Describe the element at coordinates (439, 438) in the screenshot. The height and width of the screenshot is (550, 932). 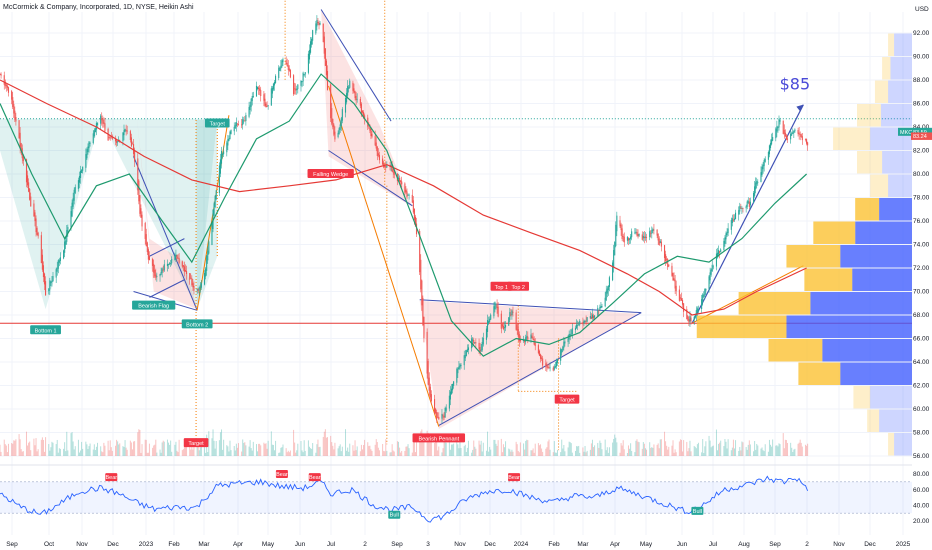
I see `pattern-label: Bearish Pennant` at that location.